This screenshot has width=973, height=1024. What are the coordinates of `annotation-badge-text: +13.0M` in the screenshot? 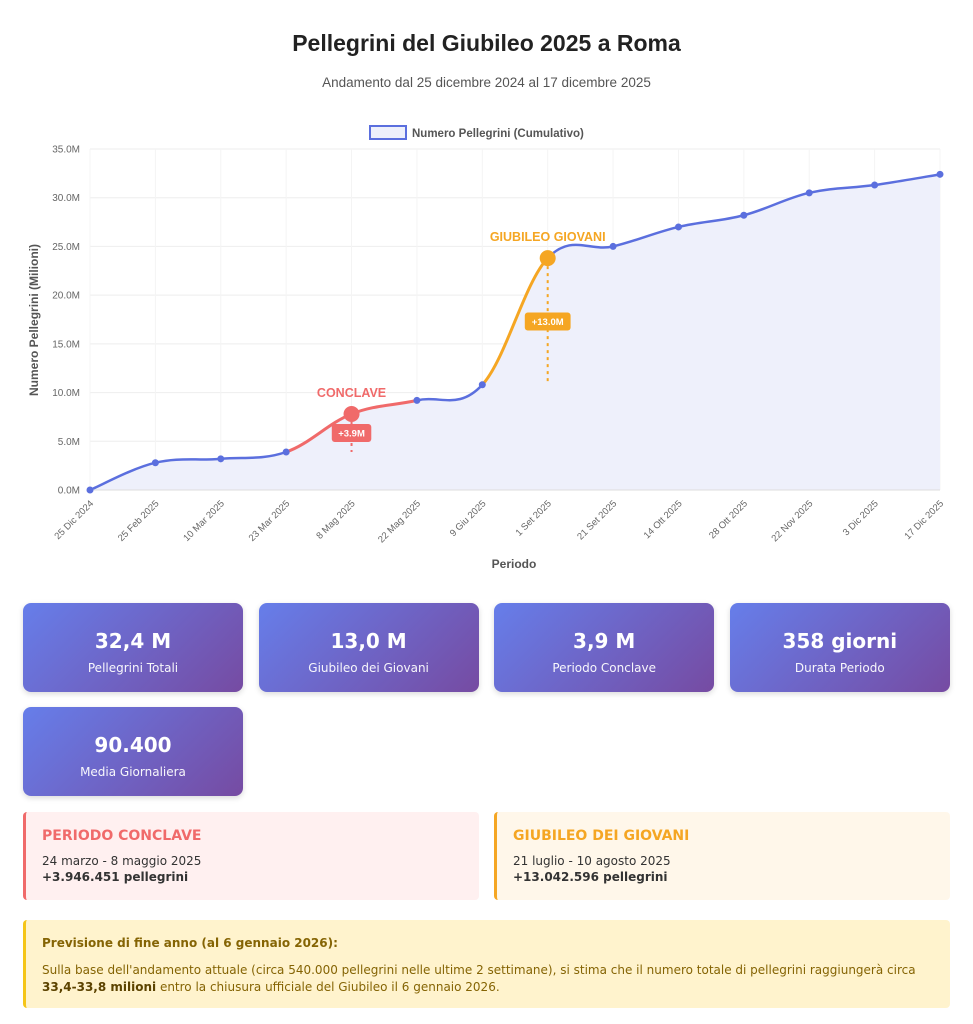 It's located at (548, 322).